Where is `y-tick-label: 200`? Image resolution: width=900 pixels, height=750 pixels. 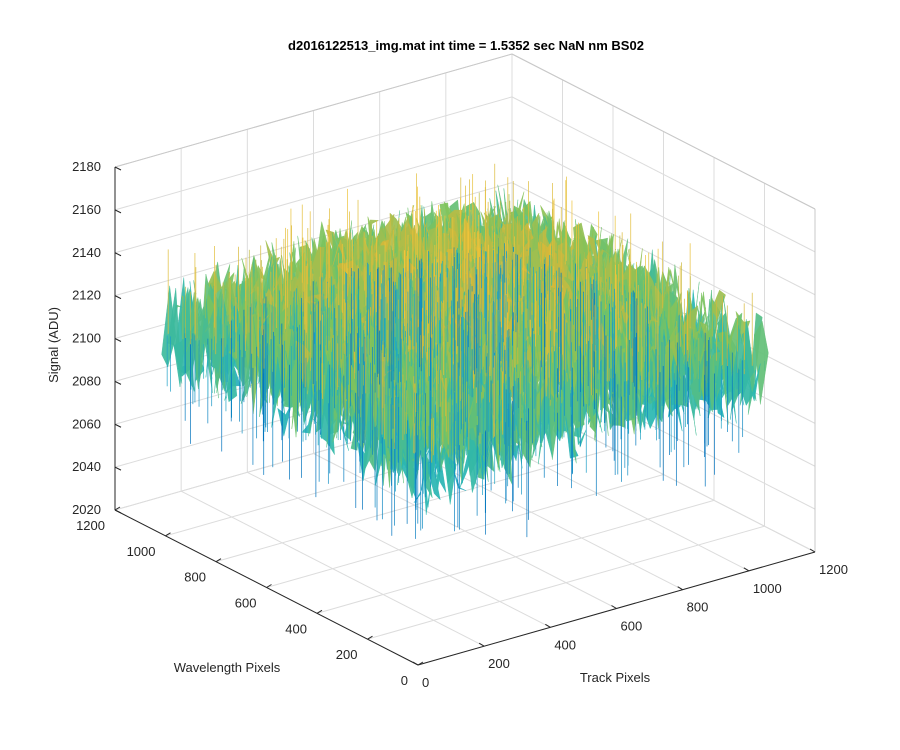 y-tick-label: 200 is located at coordinates (347, 654).